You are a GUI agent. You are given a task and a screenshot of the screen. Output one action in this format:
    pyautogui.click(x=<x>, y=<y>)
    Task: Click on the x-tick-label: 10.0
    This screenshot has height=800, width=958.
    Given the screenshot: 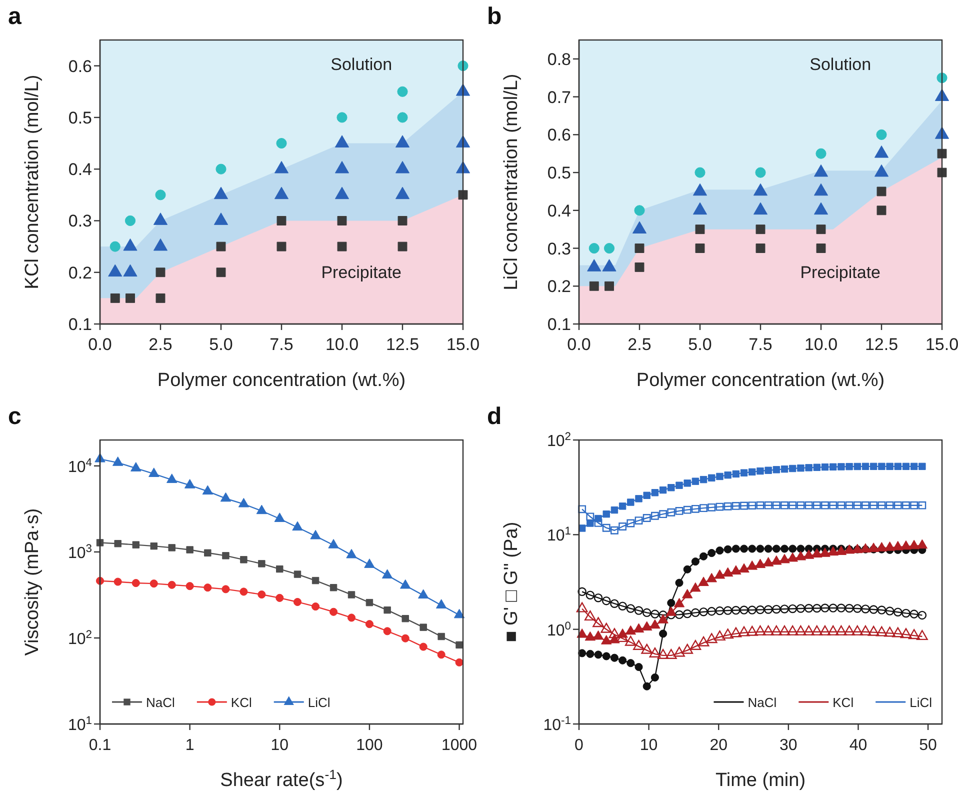 What is the action you would take?
    pyautogui.click(x=821, y=344)
    